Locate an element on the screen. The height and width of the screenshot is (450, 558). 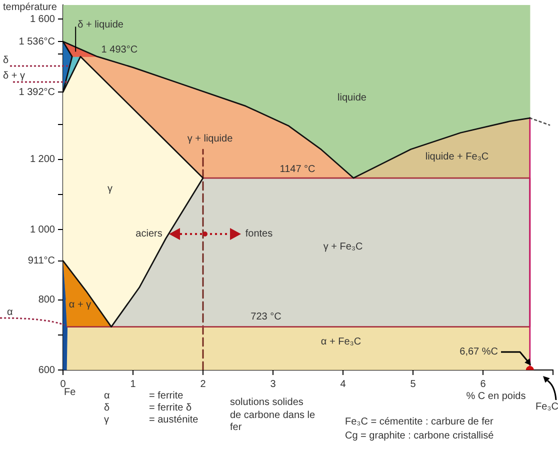
annotation: aciers is located at coordinates (149, 234).